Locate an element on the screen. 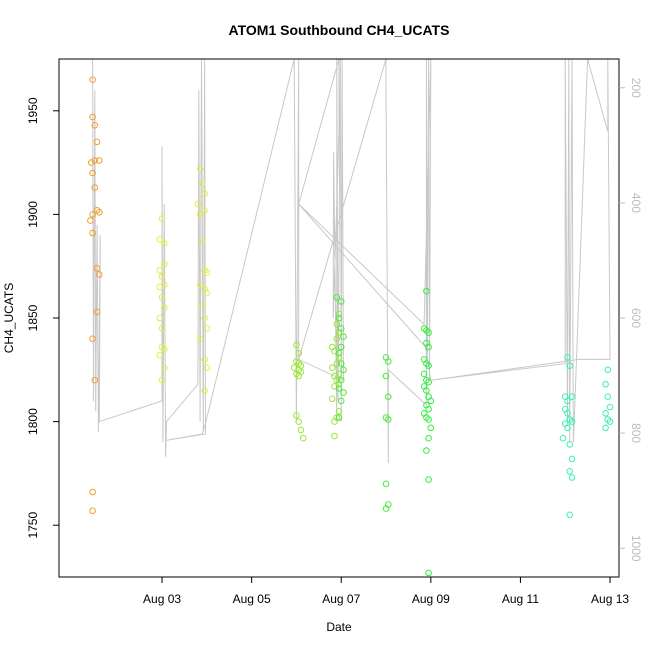  x-tick-label: Aug 09 is located at coordinates (431, 599).